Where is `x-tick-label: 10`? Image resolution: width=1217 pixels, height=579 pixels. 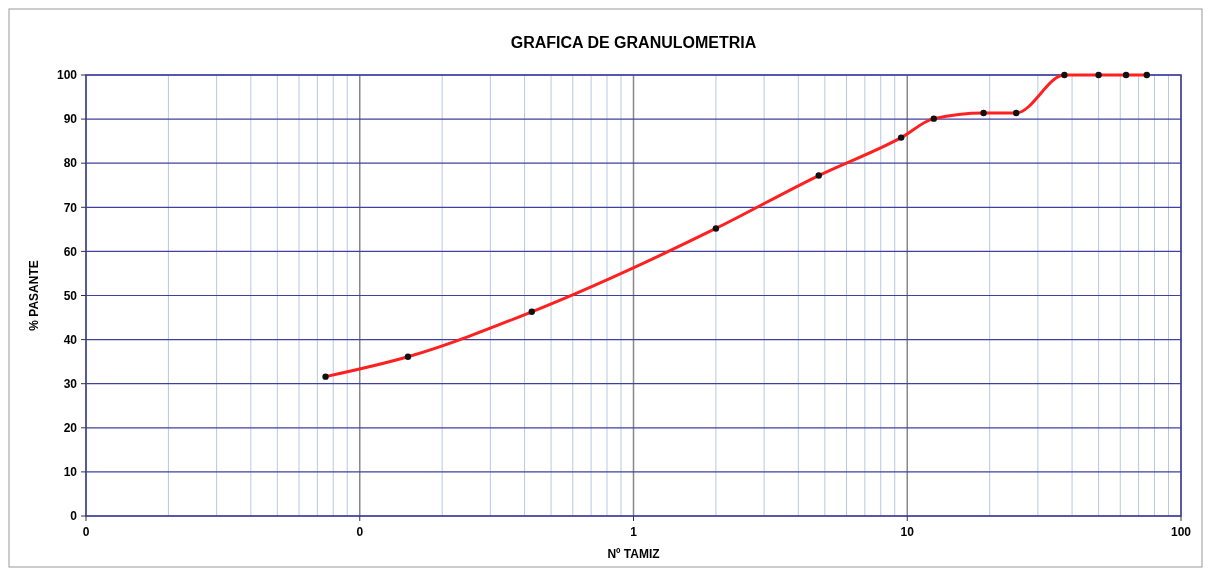 x-tick-label: 10 is located at coordinates (907, 532).